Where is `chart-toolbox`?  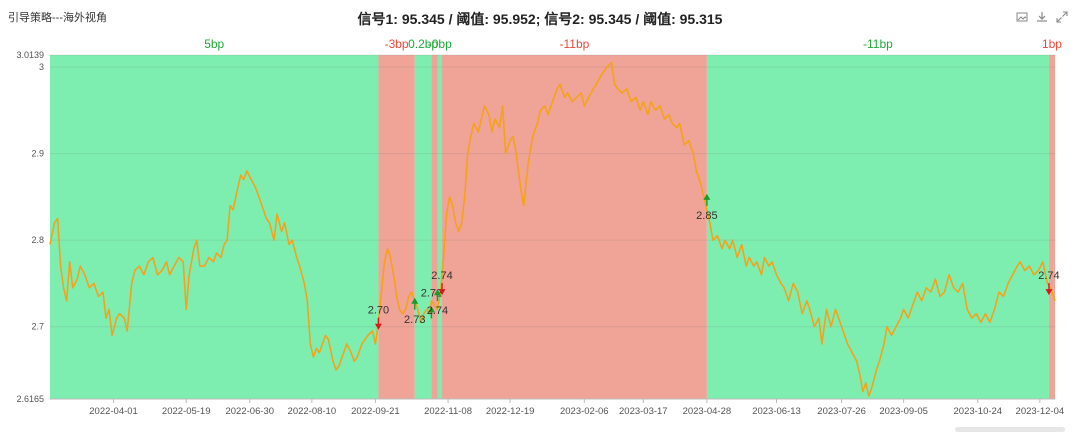
chart-toolbox is located at coordinates (1042, 17).